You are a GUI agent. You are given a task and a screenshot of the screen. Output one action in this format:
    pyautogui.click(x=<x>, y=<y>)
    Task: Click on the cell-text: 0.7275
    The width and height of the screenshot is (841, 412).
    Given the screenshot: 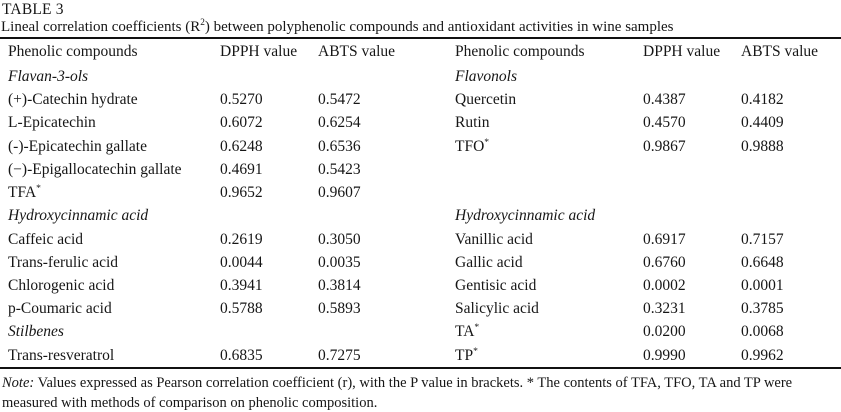 What is the action you would take?
    pyautogui.click(x=339, y=355)
    